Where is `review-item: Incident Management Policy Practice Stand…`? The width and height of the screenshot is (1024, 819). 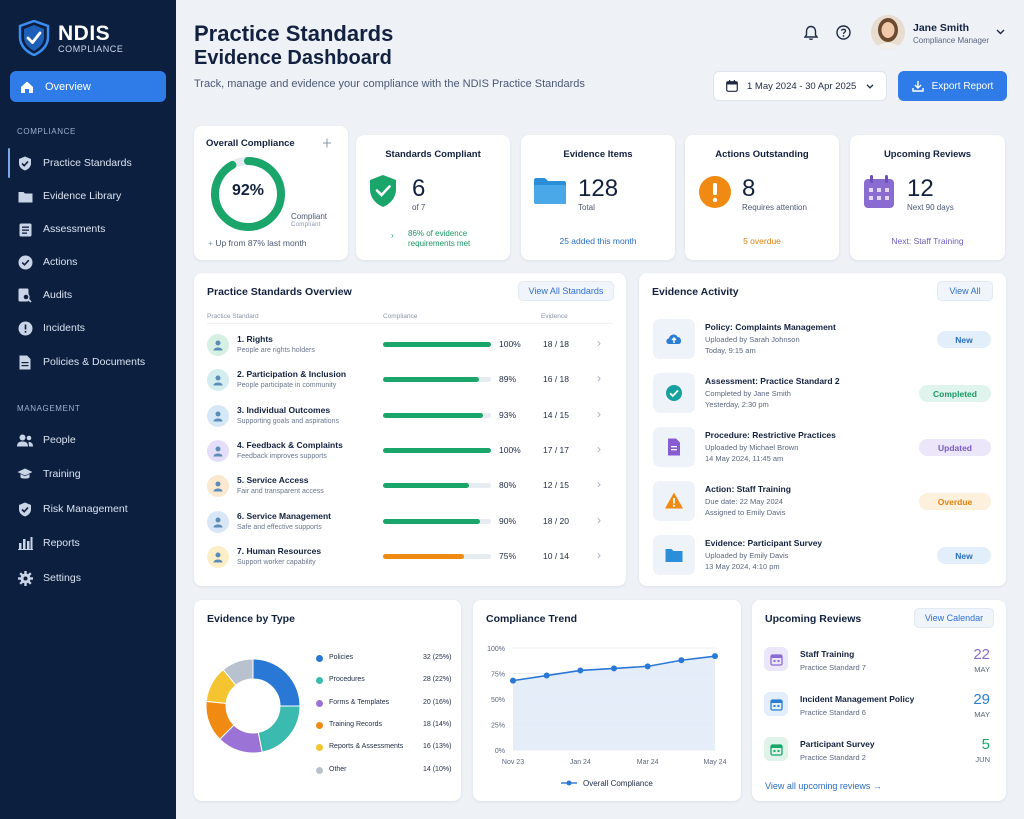 review-item: Incident Management Policy Practice Stand… is located at coordinates (879, 709).